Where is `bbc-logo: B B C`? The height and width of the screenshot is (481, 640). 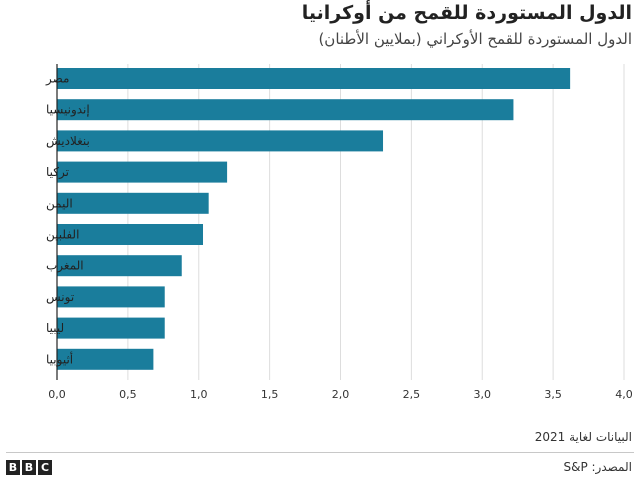
bbc-logo: B B C is located at coordinates (29, 467).